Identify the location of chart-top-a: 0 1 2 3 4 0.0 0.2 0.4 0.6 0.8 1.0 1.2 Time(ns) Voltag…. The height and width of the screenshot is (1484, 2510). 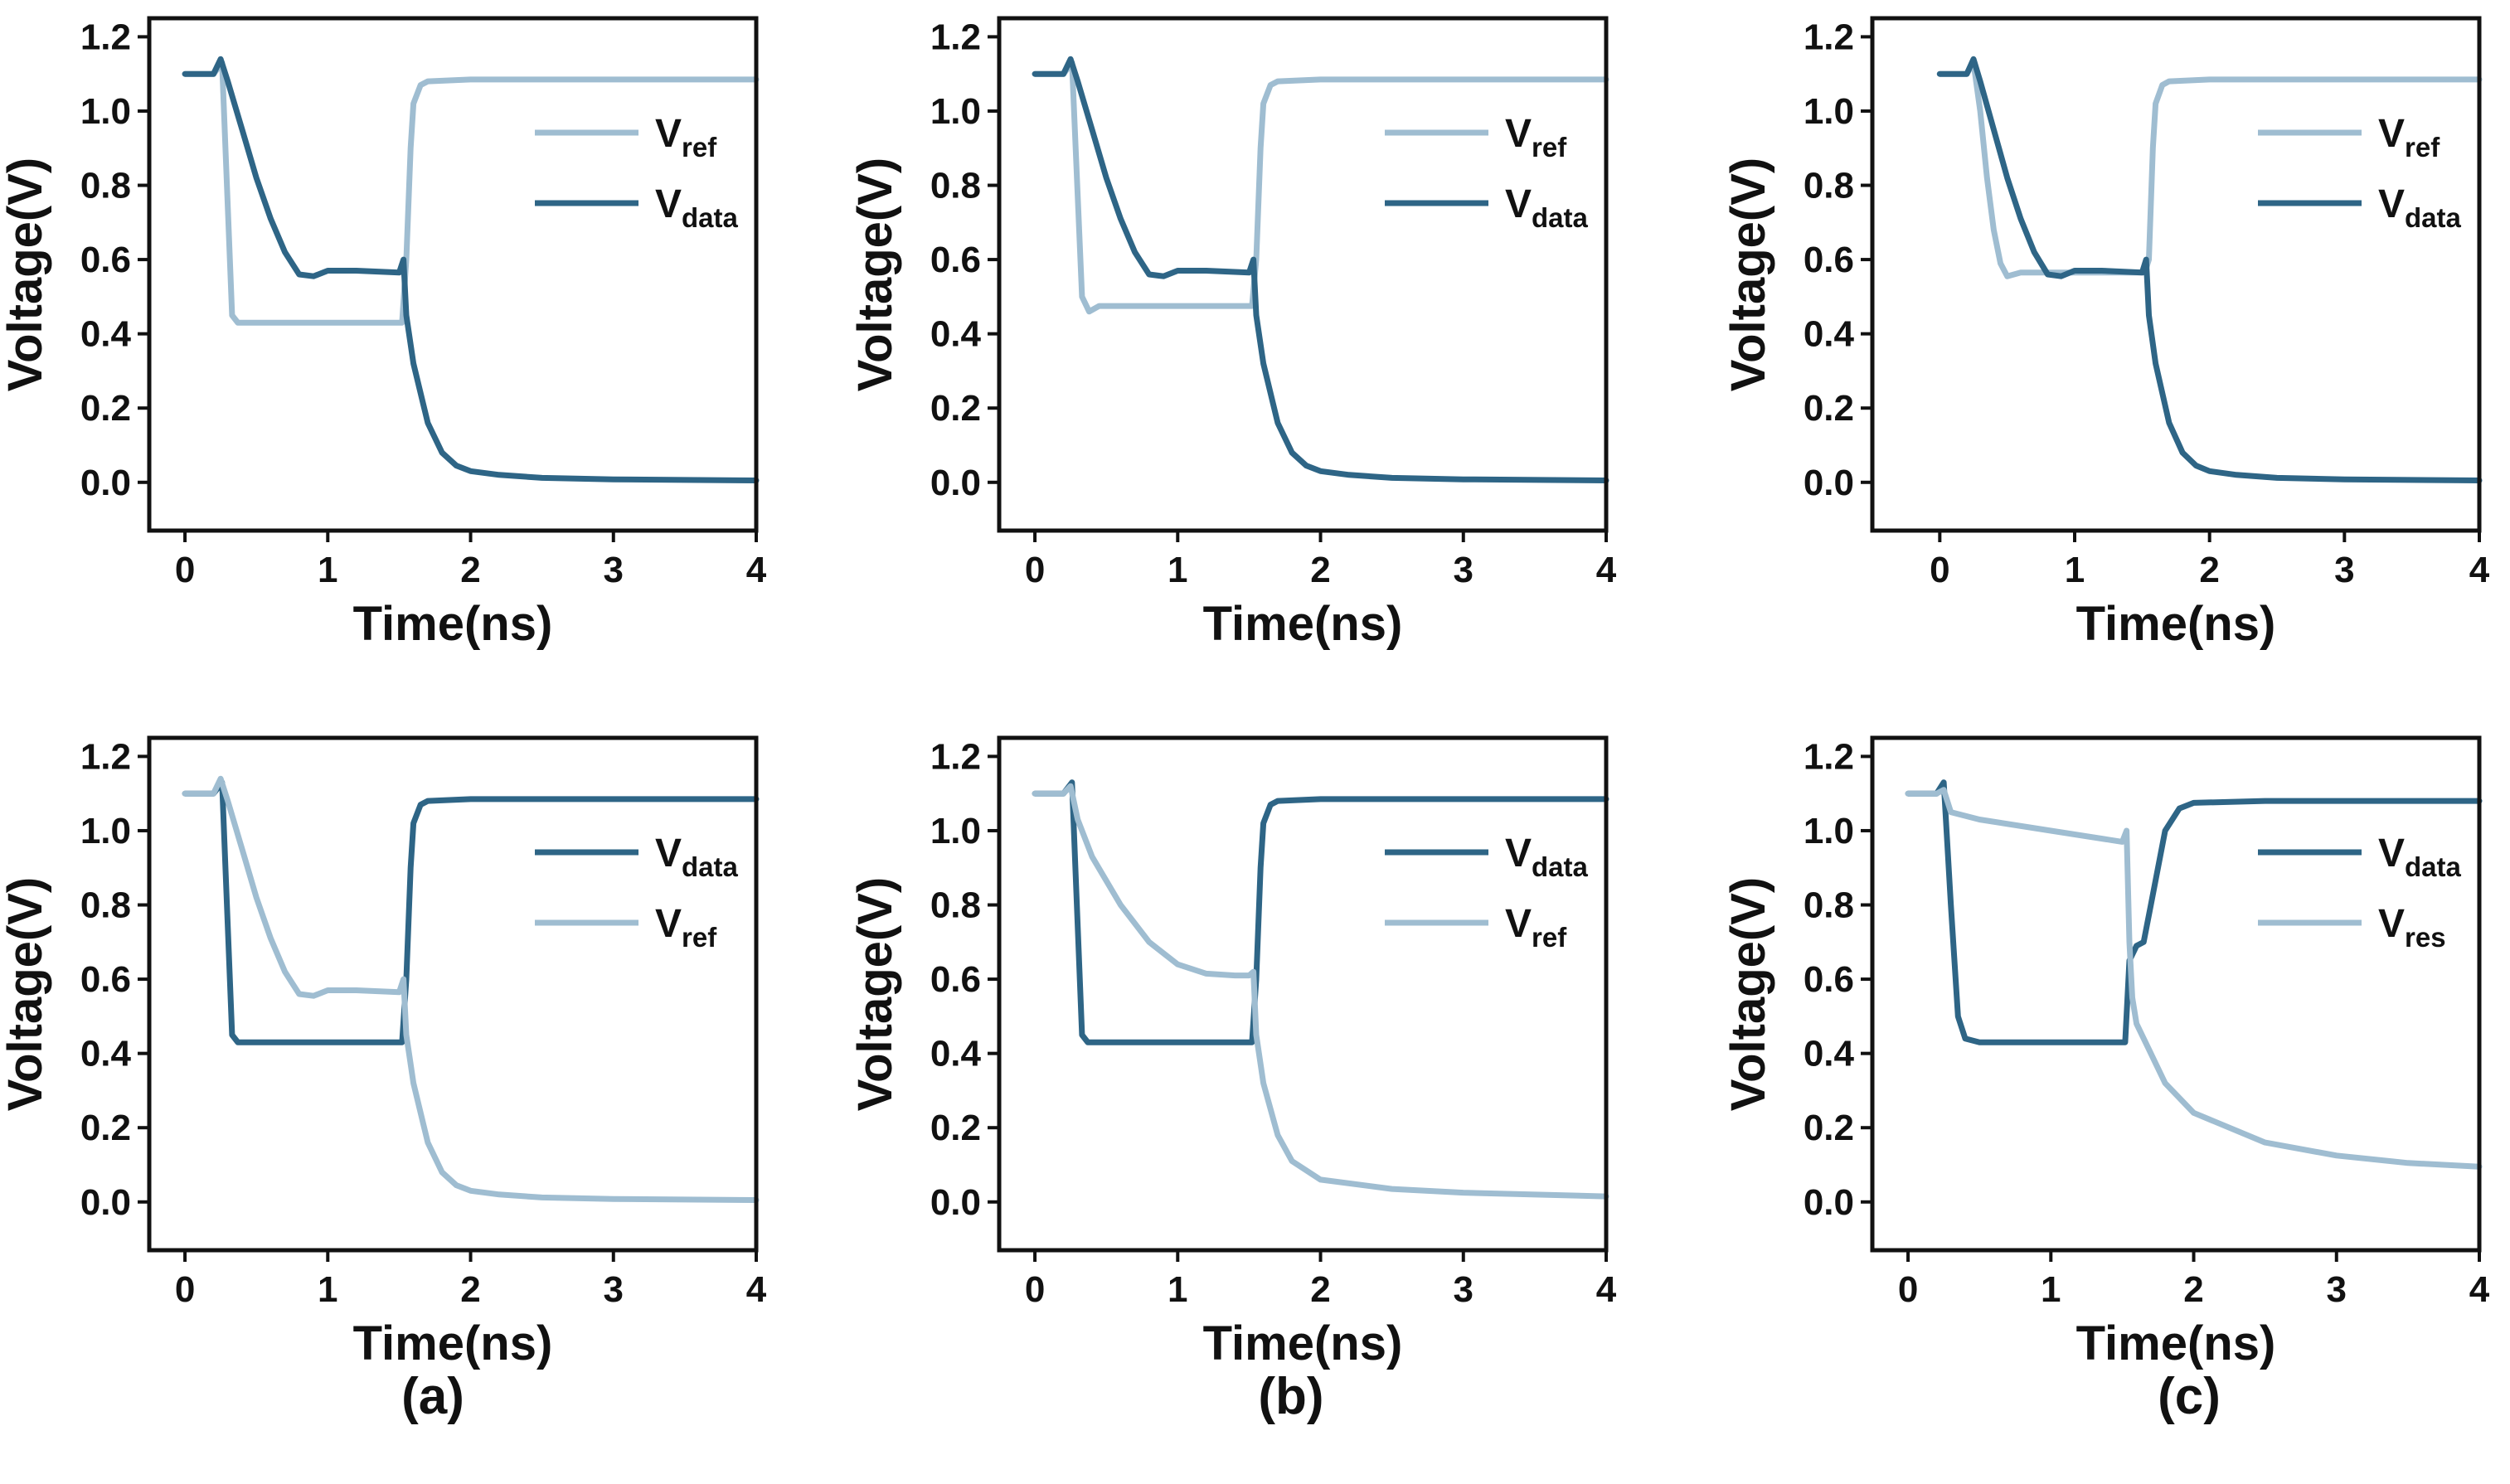
(383, 334).